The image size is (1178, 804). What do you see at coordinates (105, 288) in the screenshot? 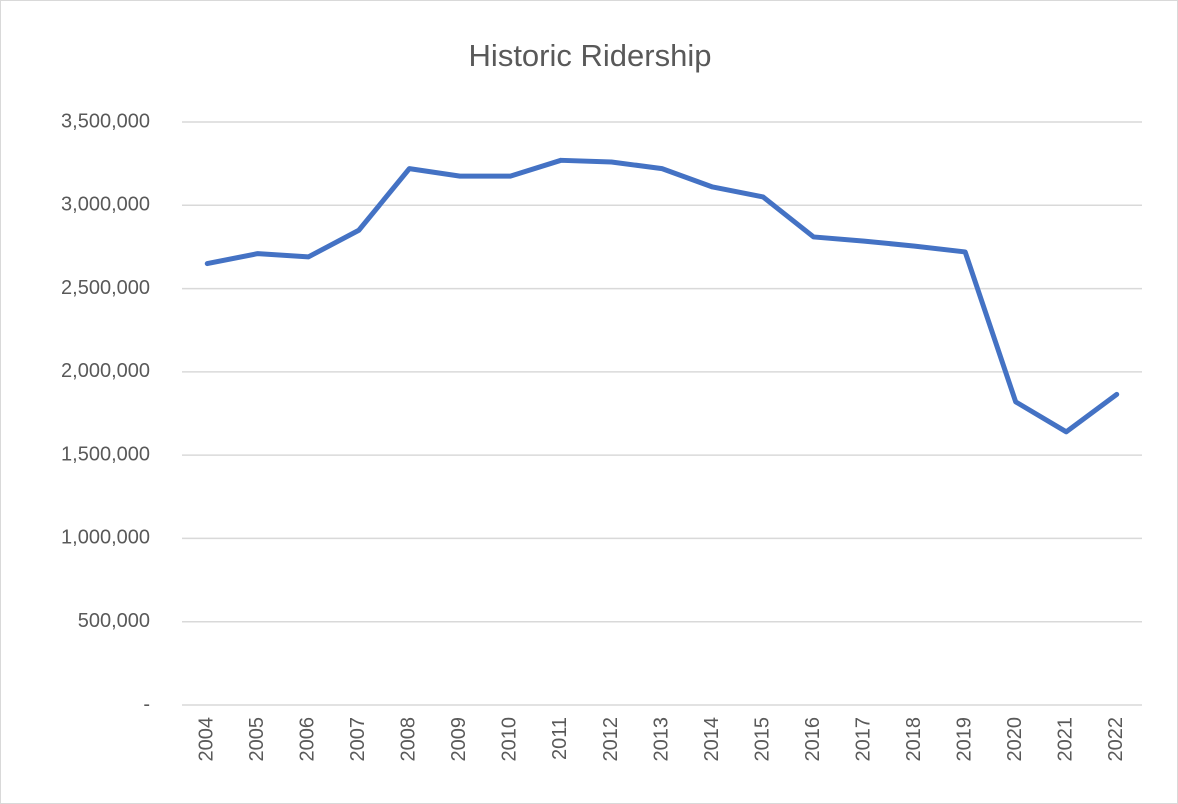
I see `y-tick-label: 2,500,000` at bounding box center [105, 288].